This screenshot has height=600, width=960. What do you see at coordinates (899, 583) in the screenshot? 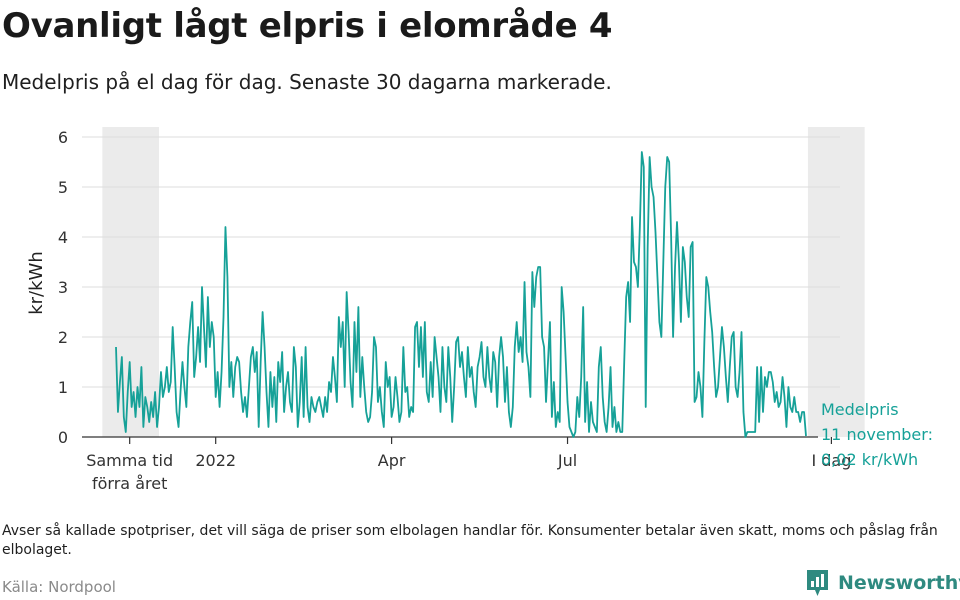
I see `brand-name: Newsworthy` at bounding box center [899, 583].